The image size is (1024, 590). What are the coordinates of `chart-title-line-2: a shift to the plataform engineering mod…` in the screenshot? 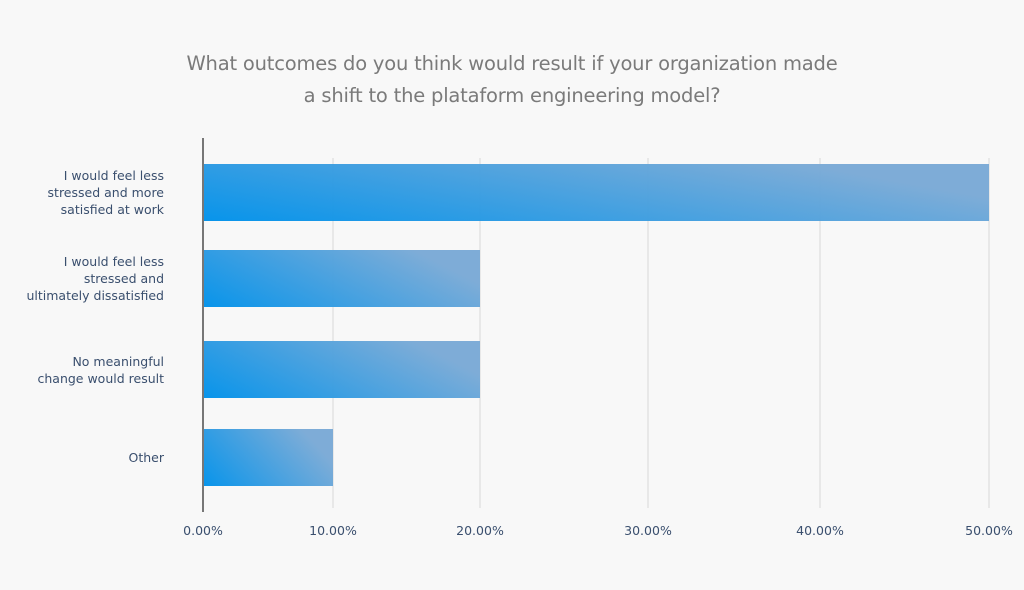 It's located at (512, 95).